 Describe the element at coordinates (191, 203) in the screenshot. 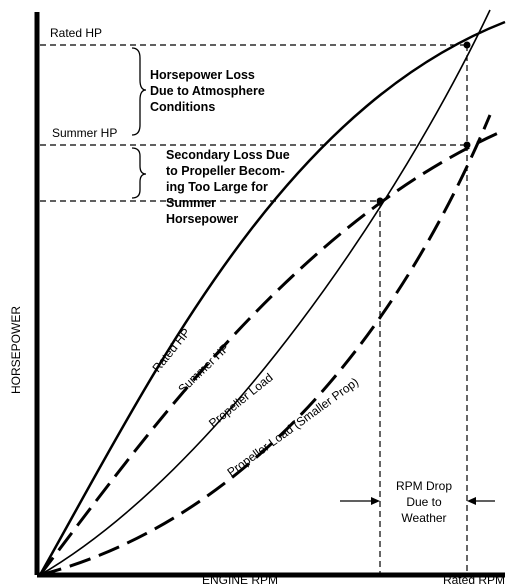

I see `secondary-loss-line-4: Summer` at that location.